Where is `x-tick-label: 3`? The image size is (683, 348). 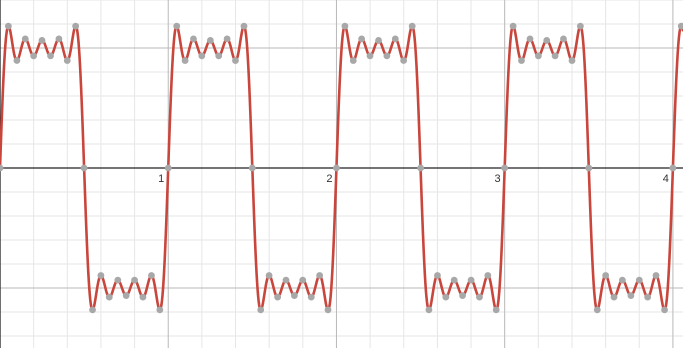
x-tick-label: 3 is located at coordinates (498, 179).